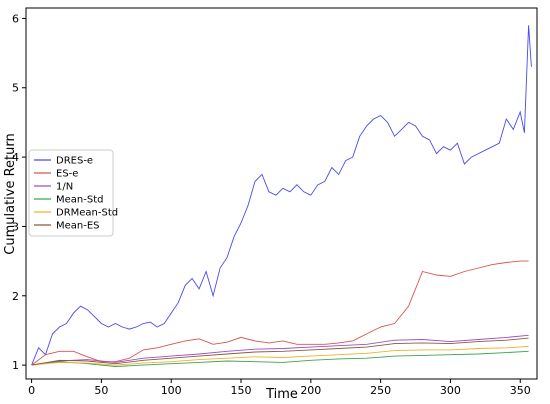  What do you see at coordinates (171, 390) in the screenshot?
I see `x-tick-label: 100` at bounding box center [171, 390].